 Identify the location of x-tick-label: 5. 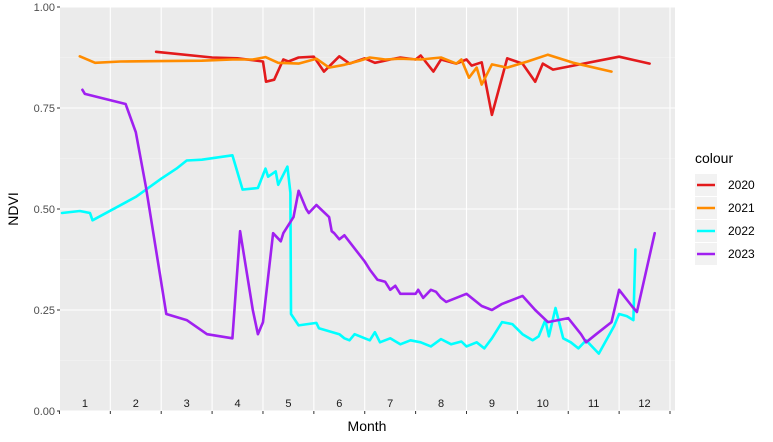
(288, 404).